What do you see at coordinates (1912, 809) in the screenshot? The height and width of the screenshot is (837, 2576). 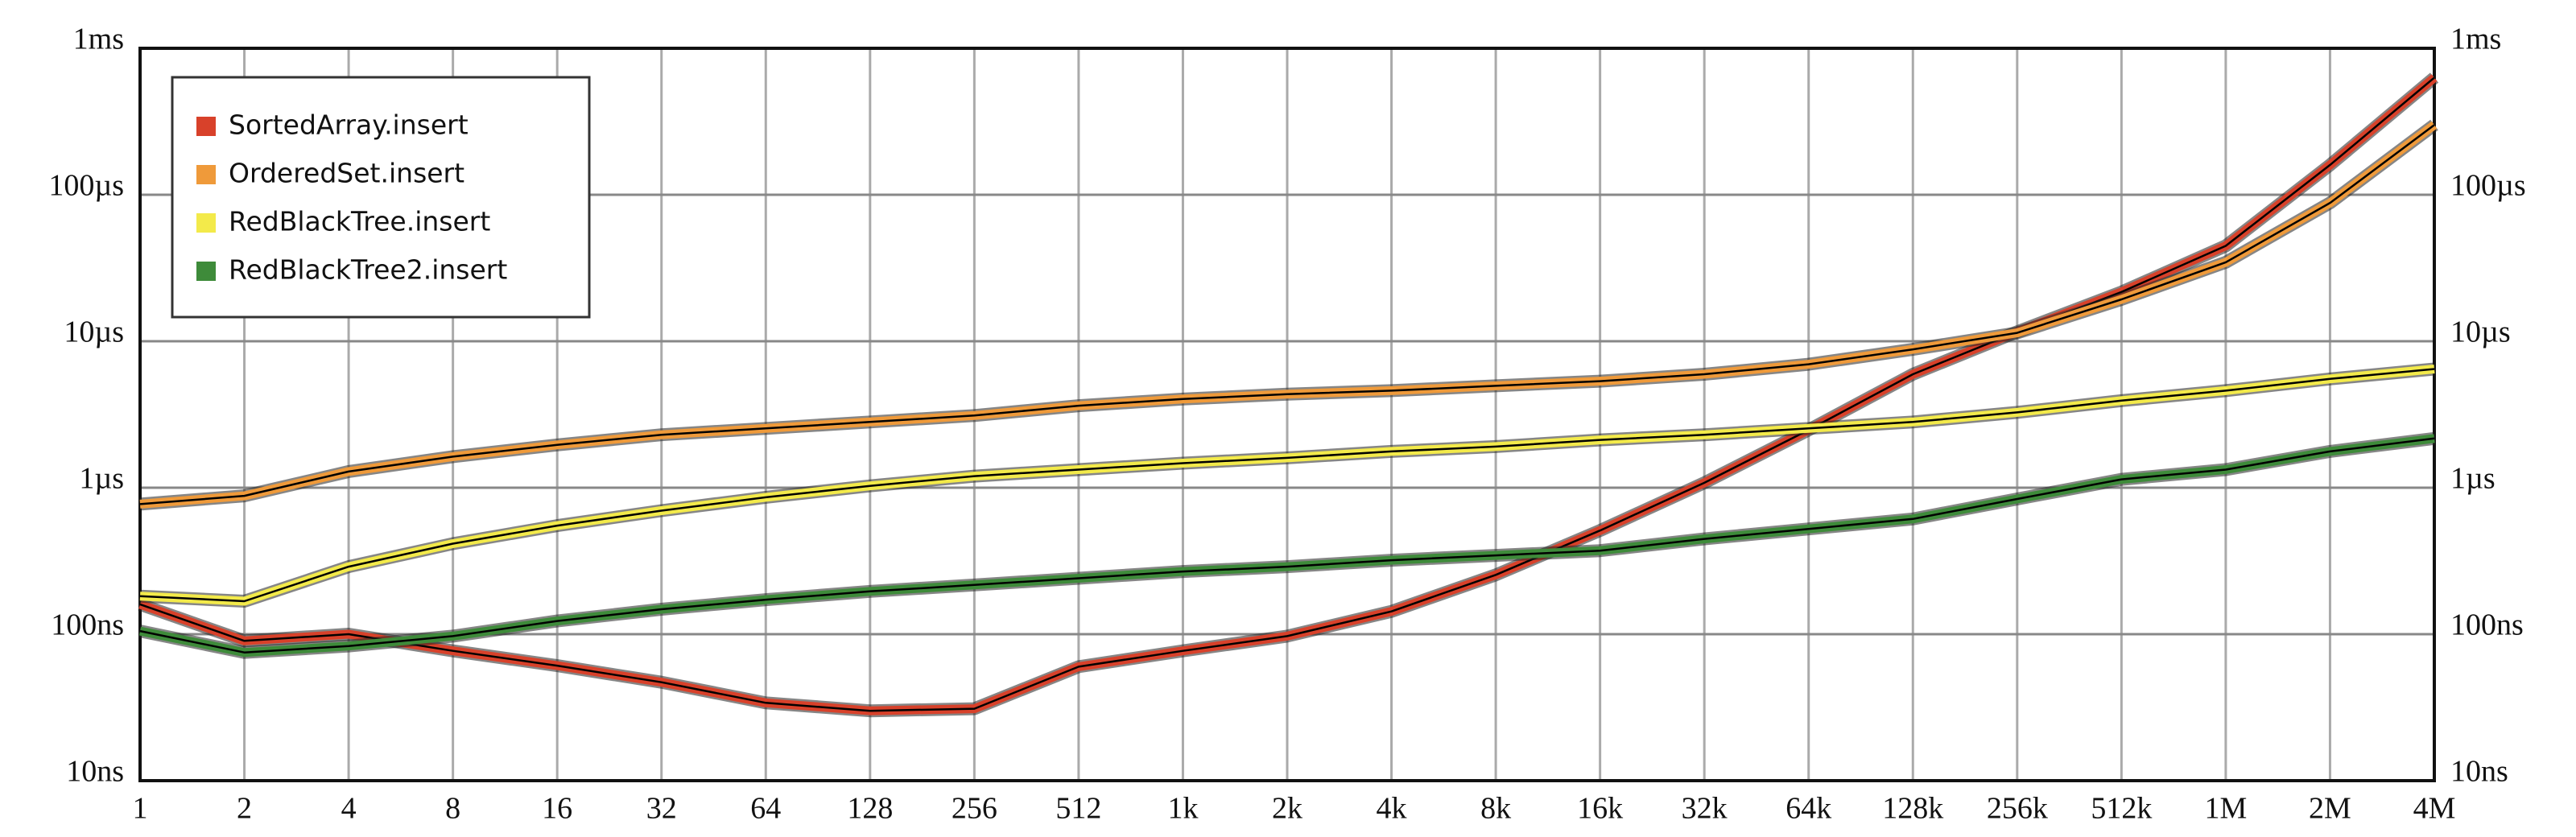 I see `x-tick-label: 128k` at bounding box center [1912, 809].